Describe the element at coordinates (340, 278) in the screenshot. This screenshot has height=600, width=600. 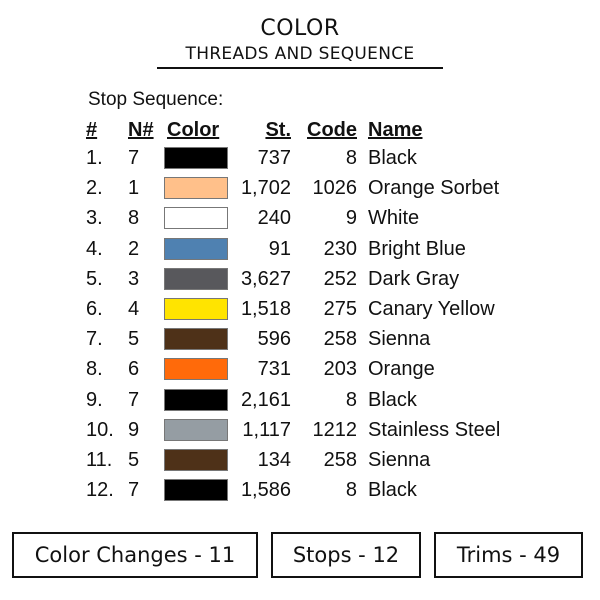
I see `thread-code: 252` at that location.